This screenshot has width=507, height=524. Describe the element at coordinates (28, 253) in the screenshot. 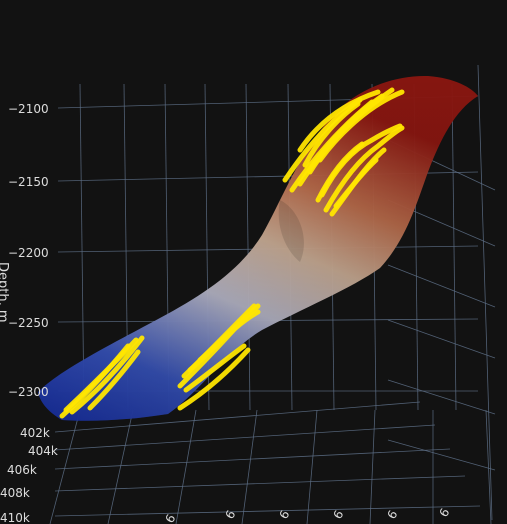

I see `z-tick-label: −2200` at that location.